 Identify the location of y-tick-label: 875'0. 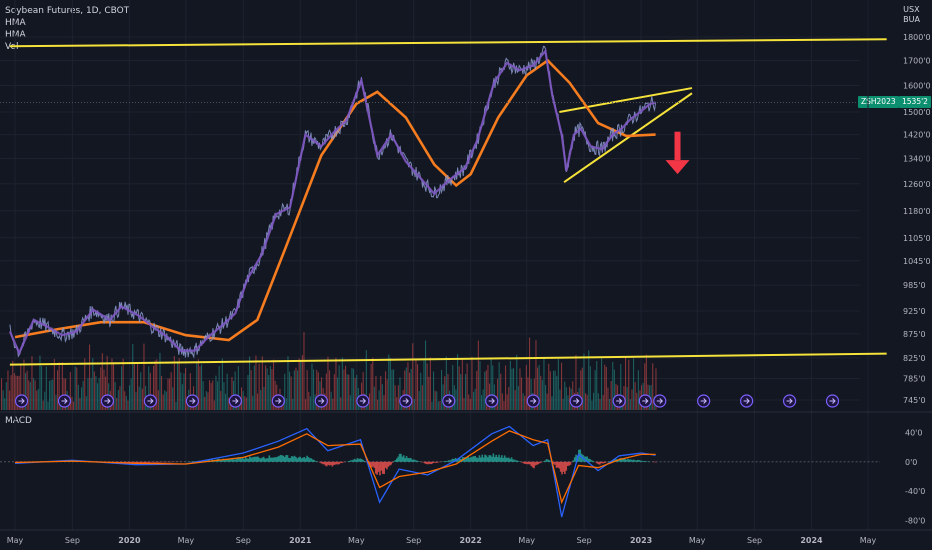
(914, 334).